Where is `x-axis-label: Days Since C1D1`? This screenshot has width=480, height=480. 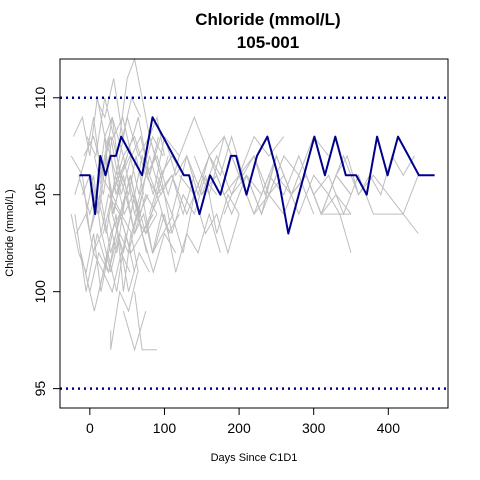 x-axis-label: Days Since C1D1 is located at coordinates (254, 458).